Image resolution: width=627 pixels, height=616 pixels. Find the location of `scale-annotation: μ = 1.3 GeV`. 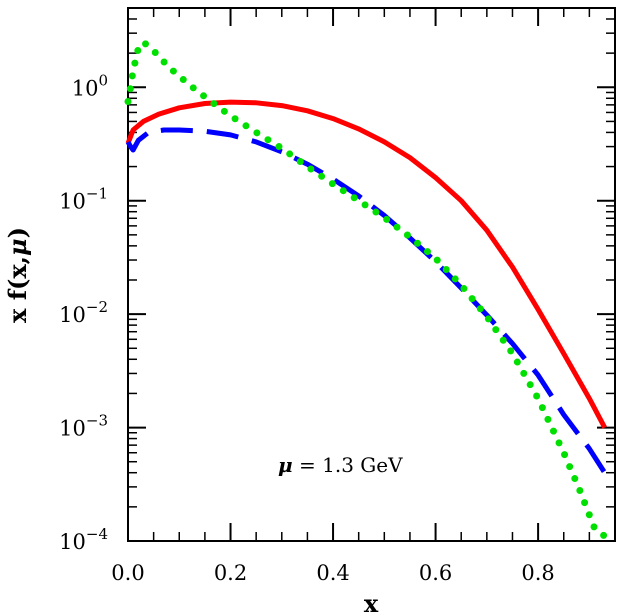

scale-annotation: μ = 1.3 GeV is located at coordinates (340, 465).